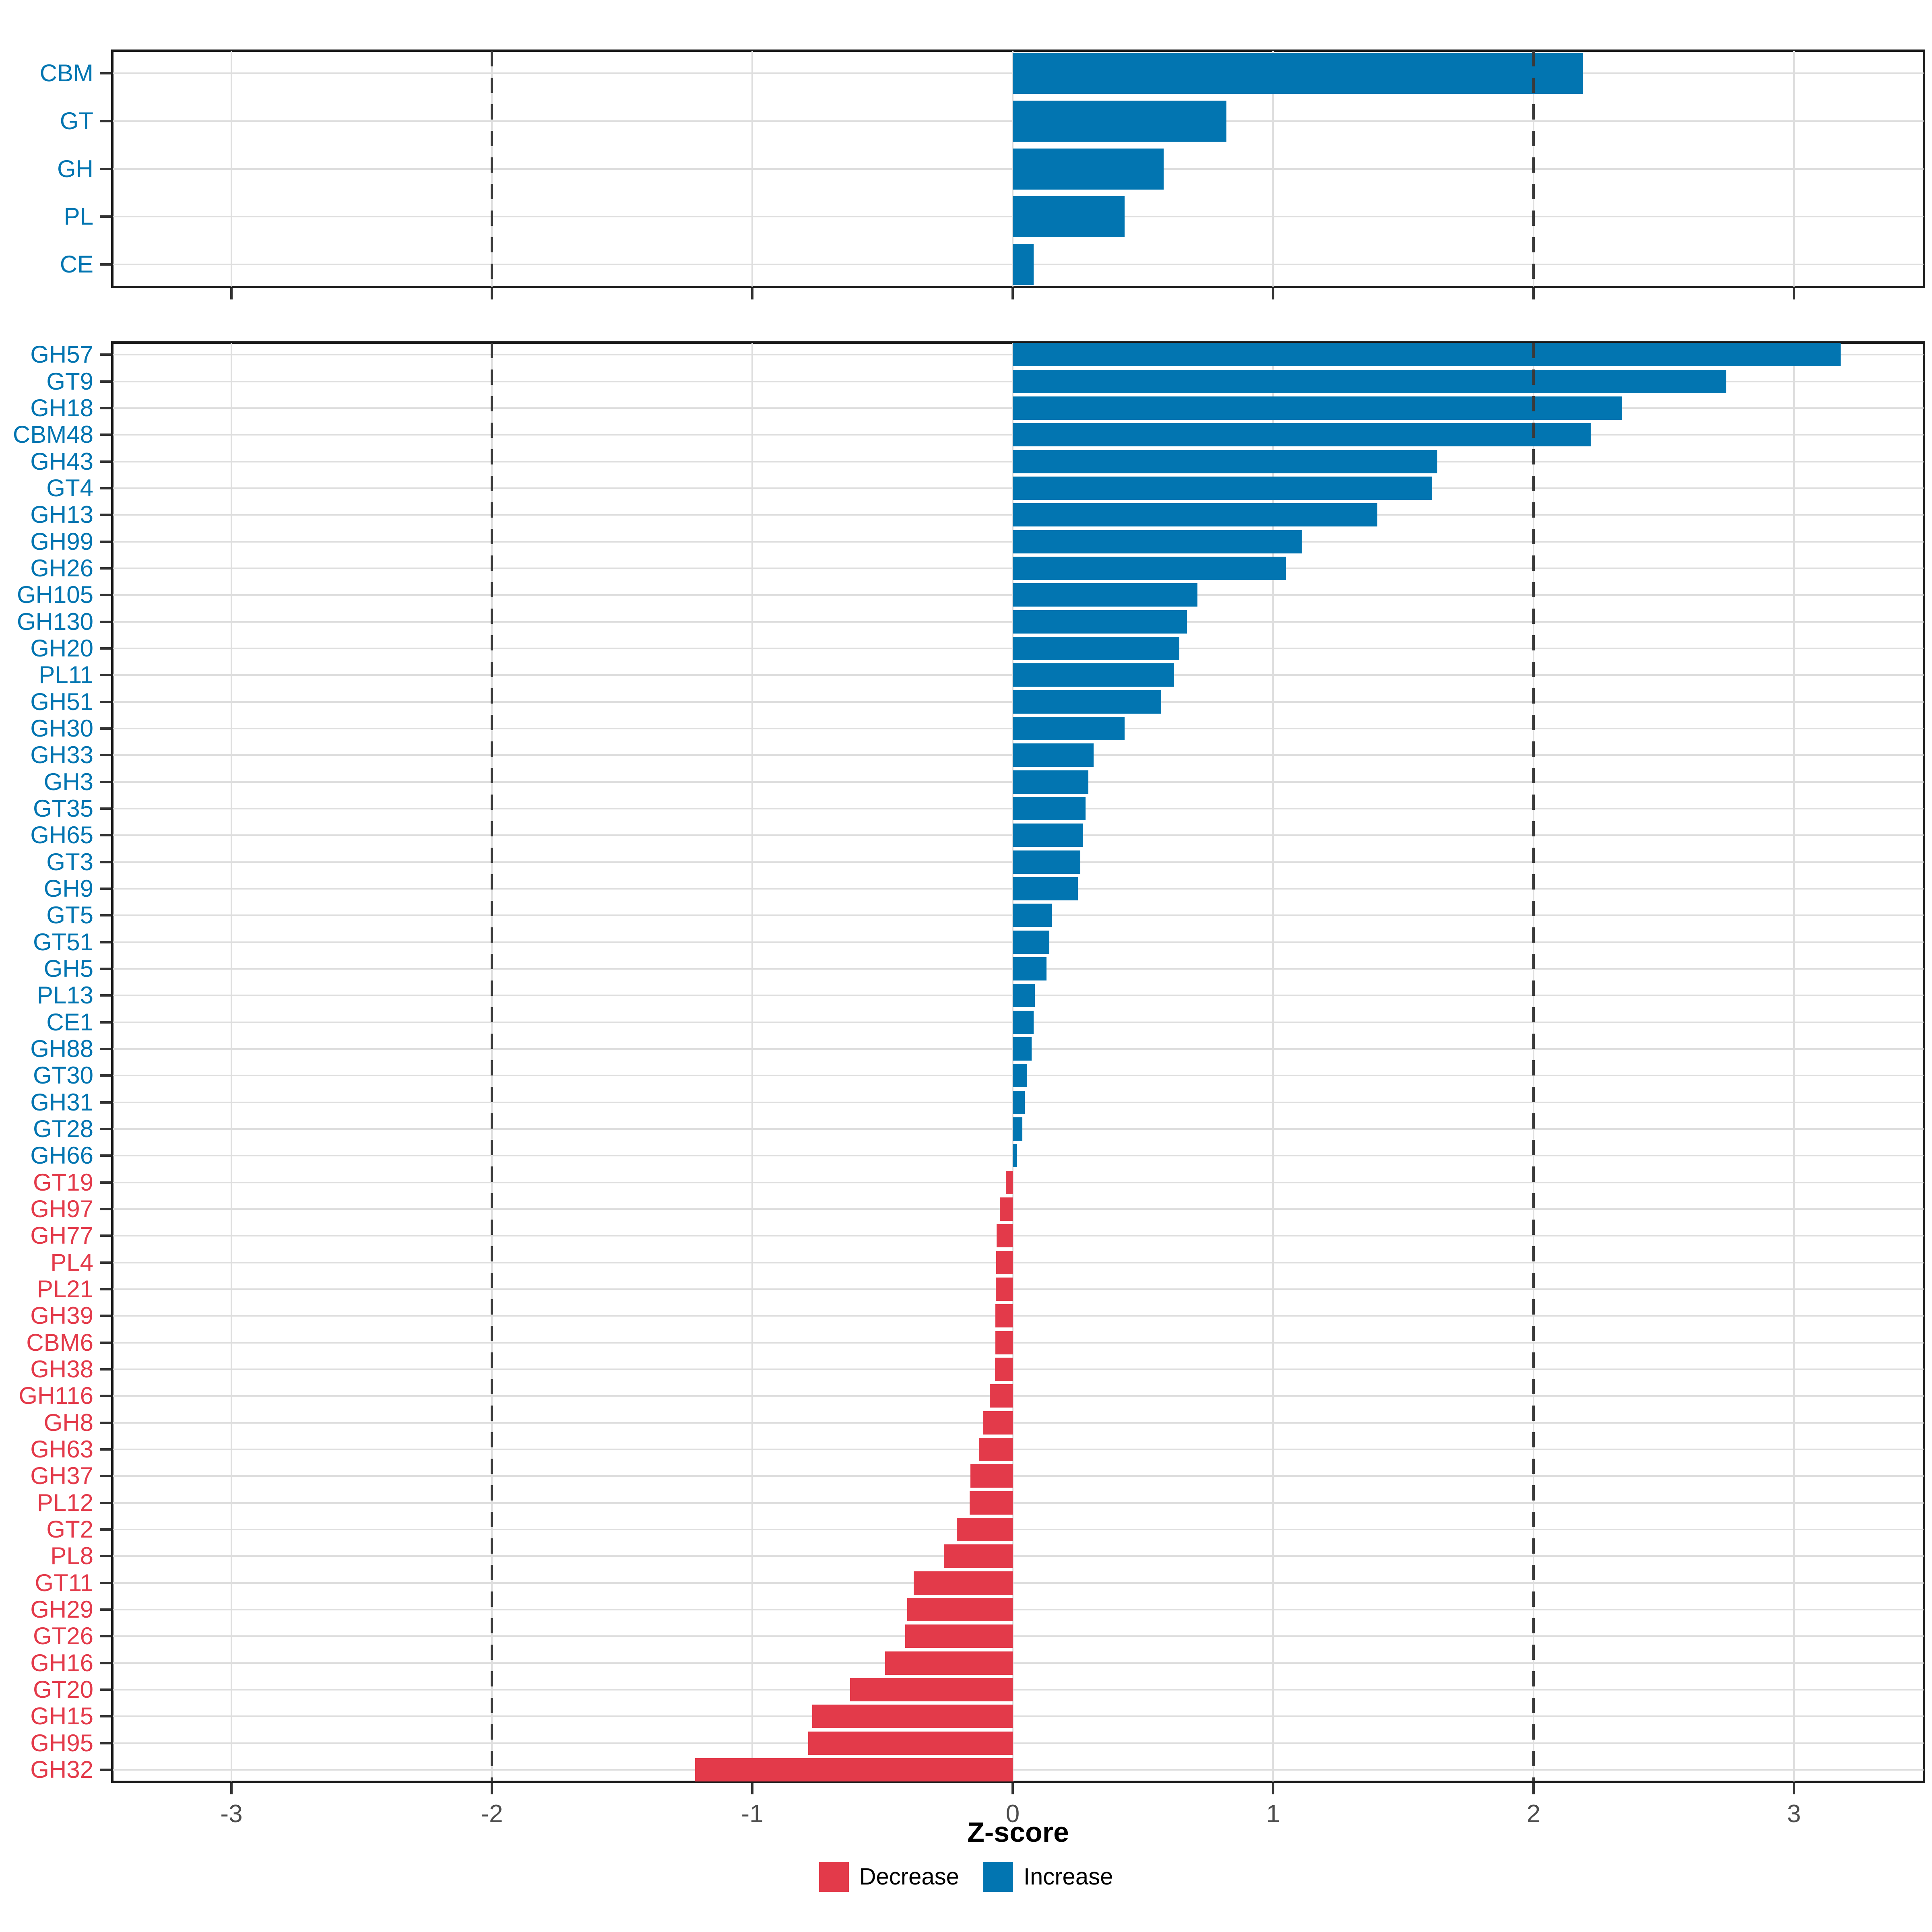 The height and width of the screenshot is (1932, 1932). What do you see at coordinates (966, 1877) in the screenshot?
I see `legend: Decrease Increase` at bounding box center [966, 1877].